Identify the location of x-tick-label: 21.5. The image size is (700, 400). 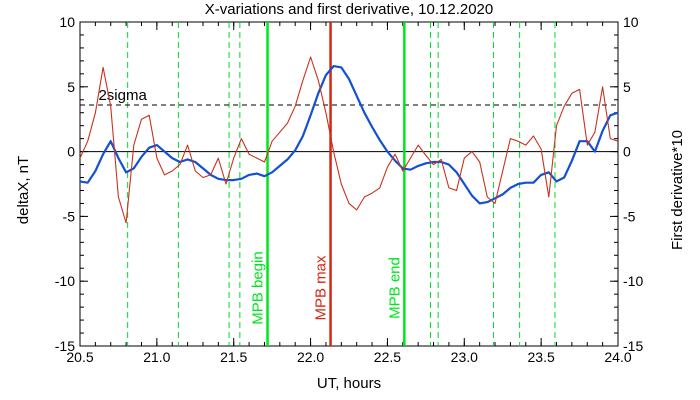
(233, 357).